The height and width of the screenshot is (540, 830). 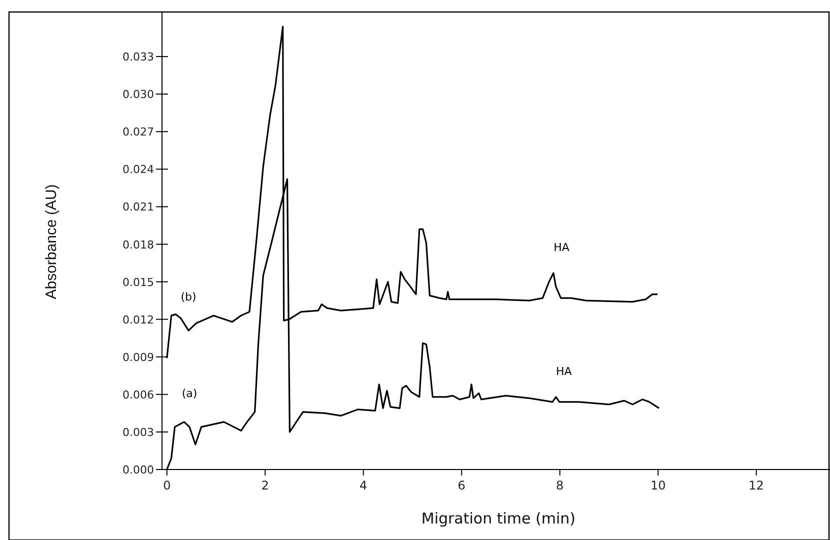 I want to click on x-tick-label: 6, so click(x=462, y=485).